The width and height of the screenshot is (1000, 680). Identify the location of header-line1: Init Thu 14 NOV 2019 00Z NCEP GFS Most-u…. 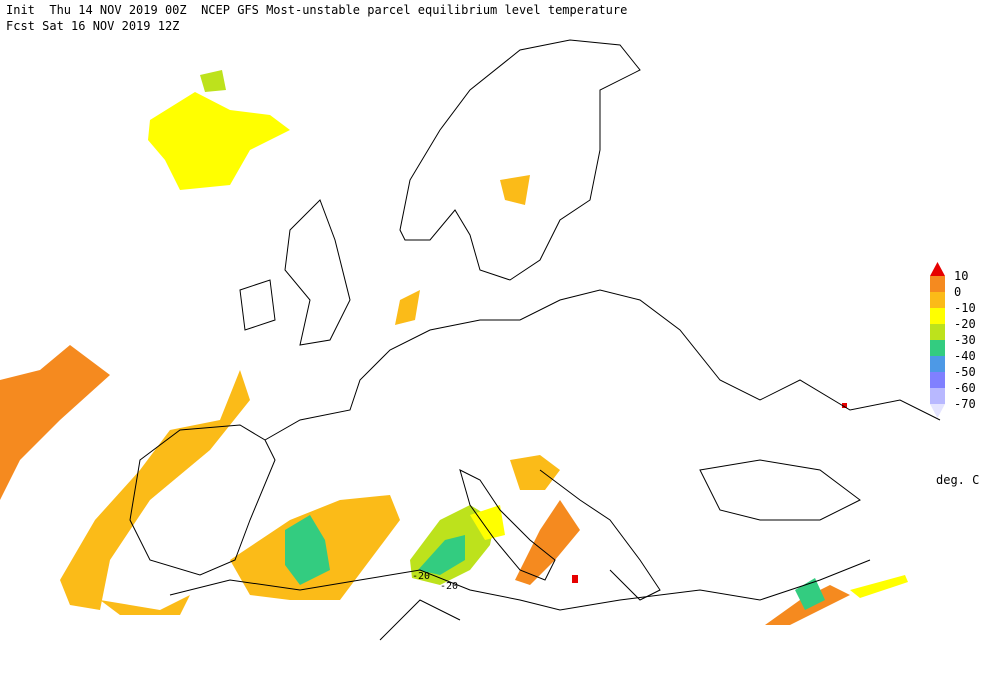
(316, 10).